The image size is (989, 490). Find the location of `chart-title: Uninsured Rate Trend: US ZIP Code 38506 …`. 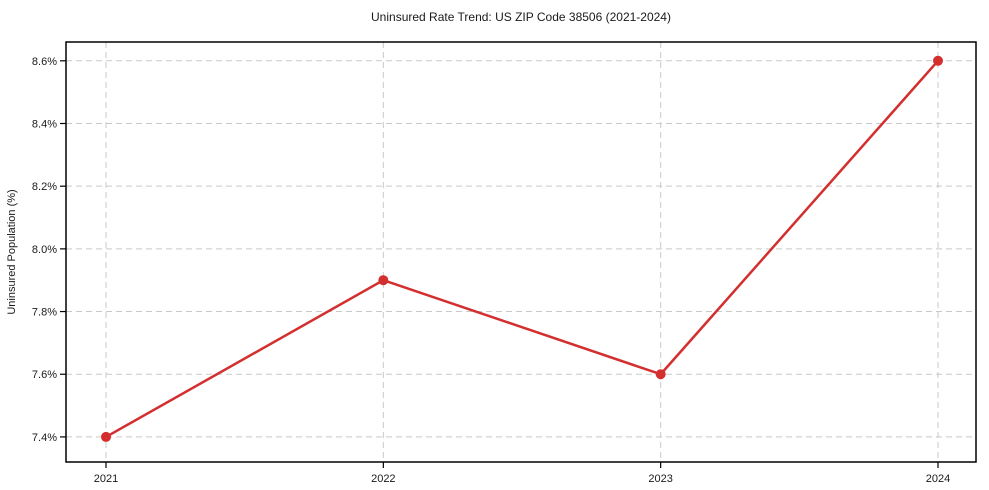

chart-title: Uninsured Rate Trend: US ZIP Code 38506 … is located at coordinates (521, 17).